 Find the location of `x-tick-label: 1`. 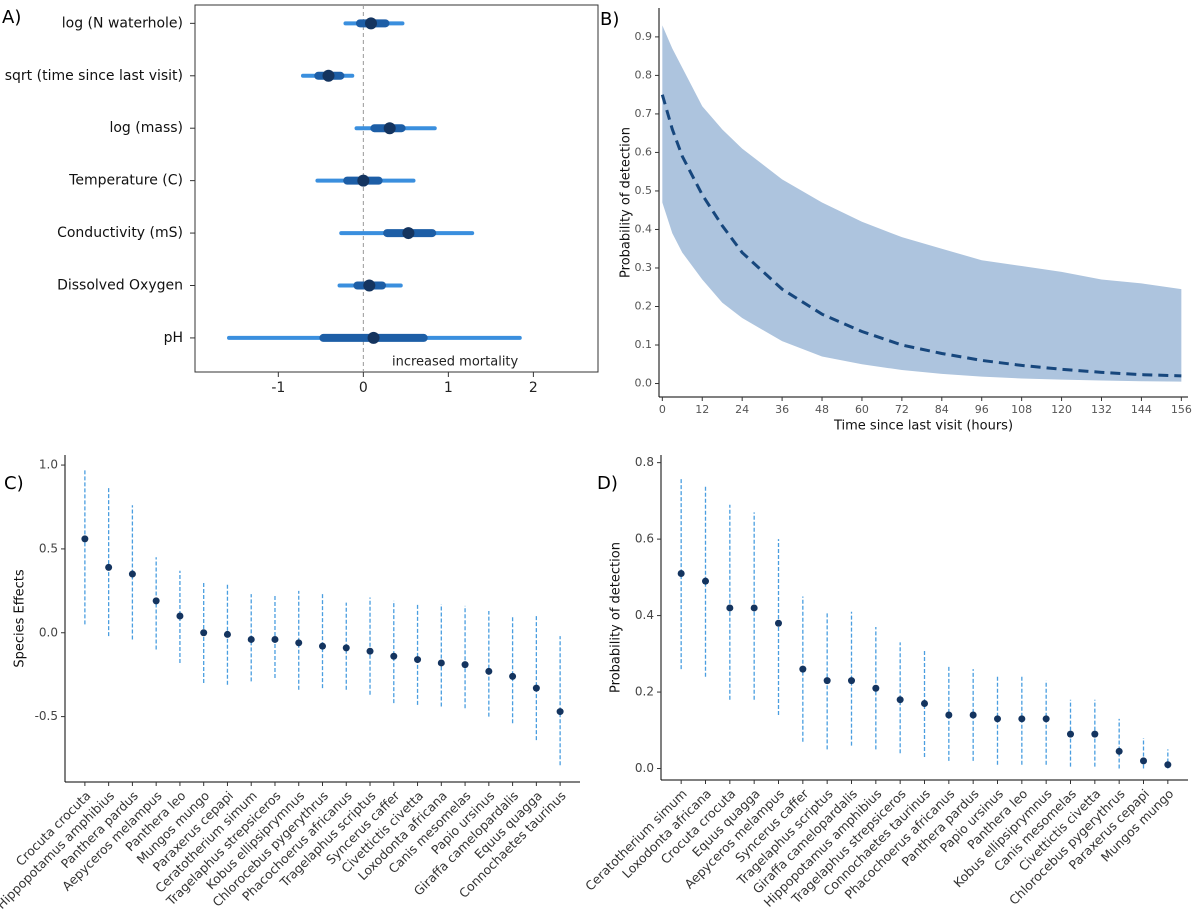

x-tick-label: 1 is located at coordinates (448, 388).